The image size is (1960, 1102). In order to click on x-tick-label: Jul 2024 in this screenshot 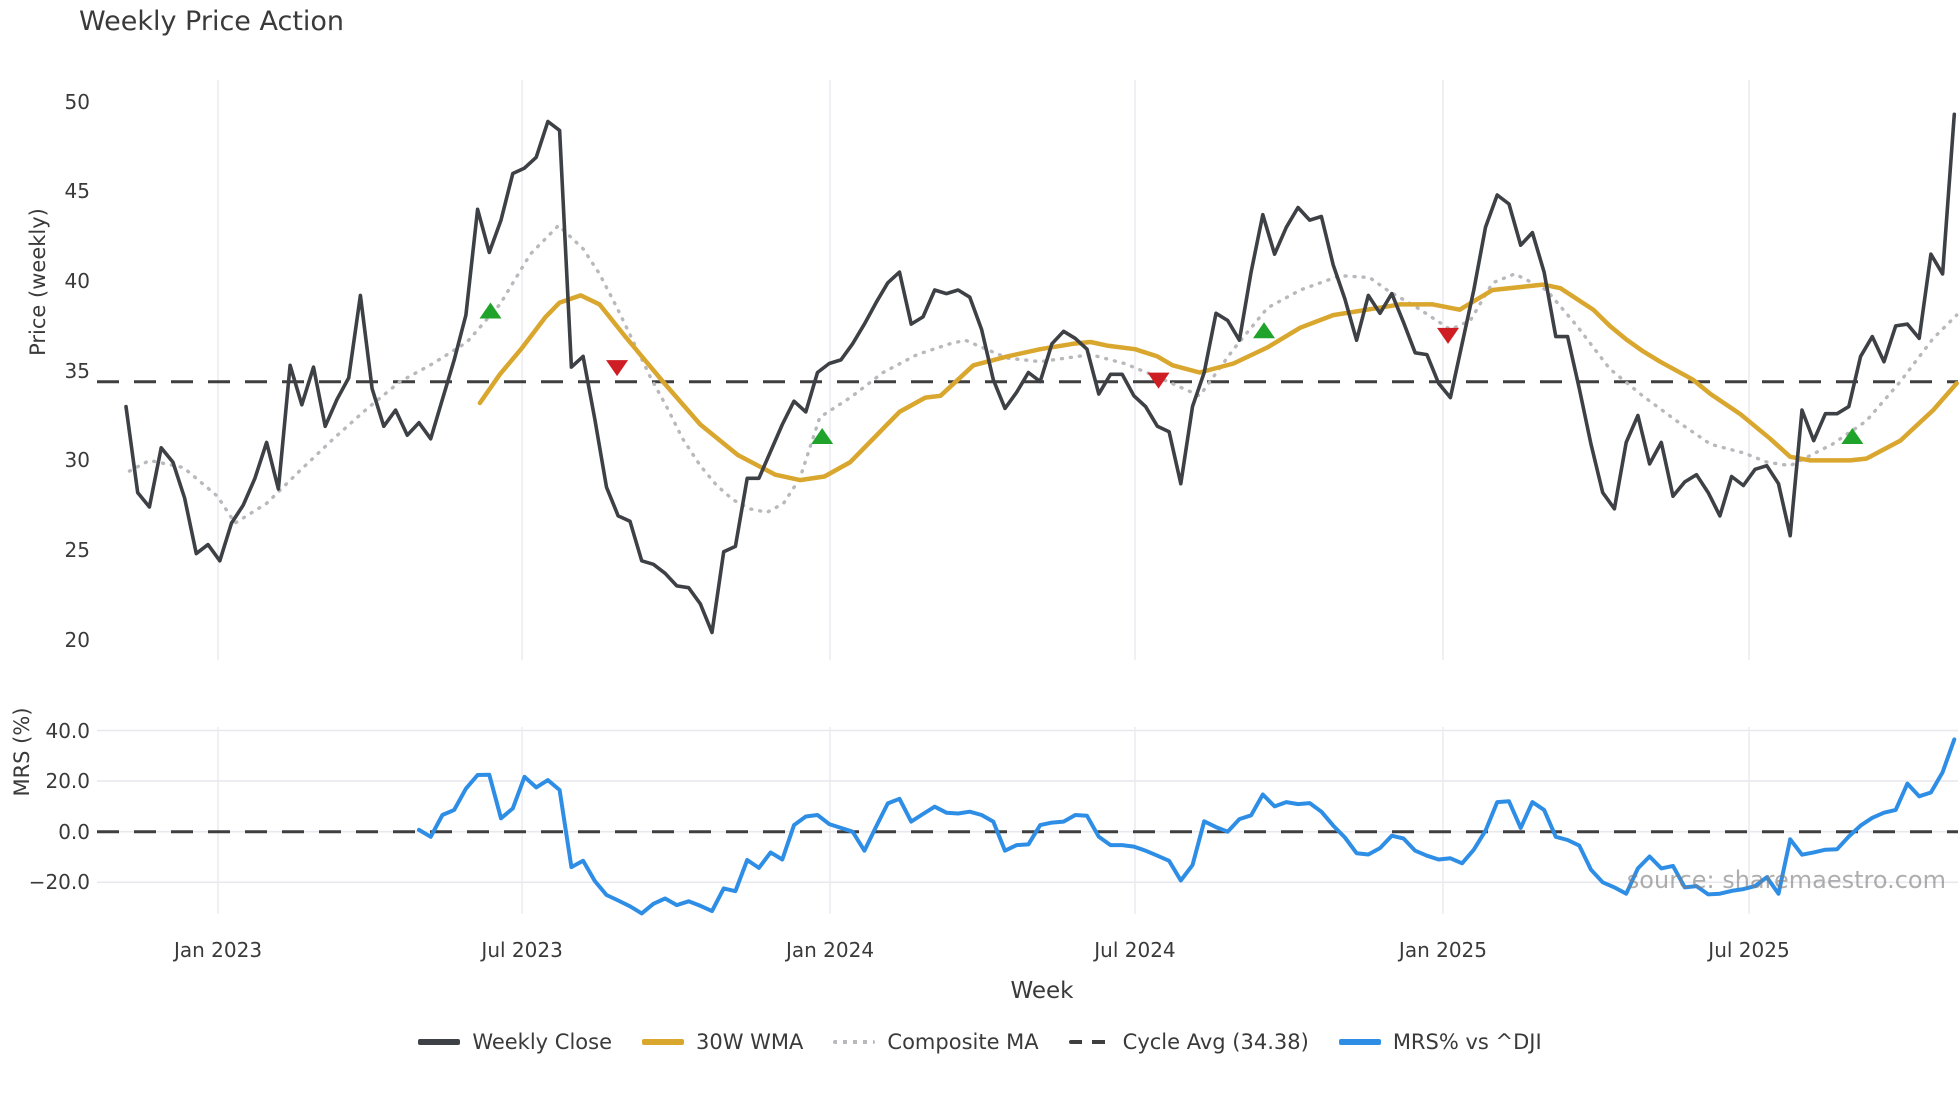, I will do `click(1135, 950)`.